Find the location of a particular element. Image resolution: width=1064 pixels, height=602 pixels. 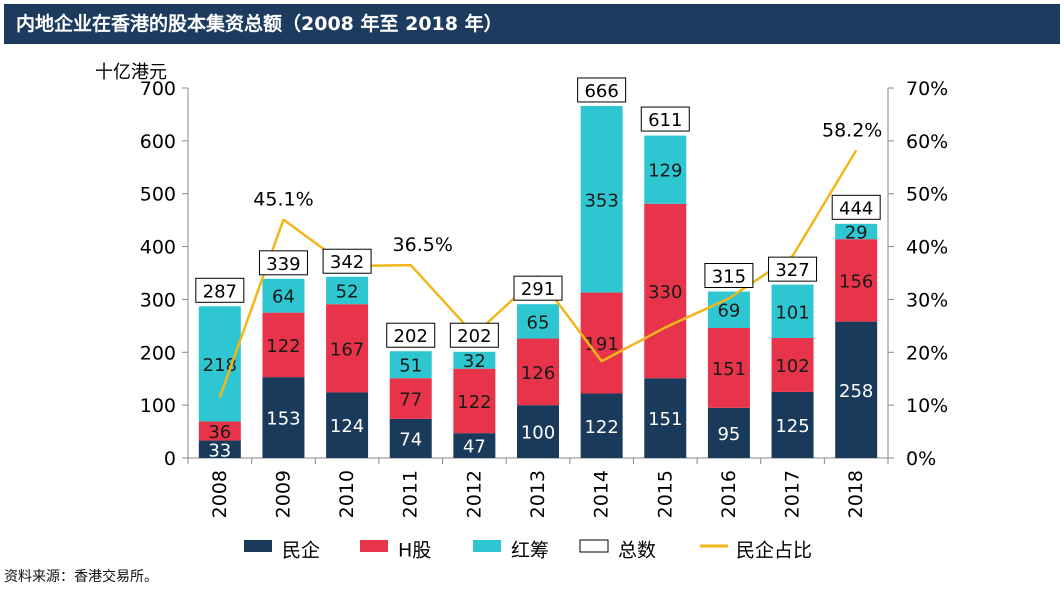

bar-value-label: 129 is located at coordinates (665, 171).